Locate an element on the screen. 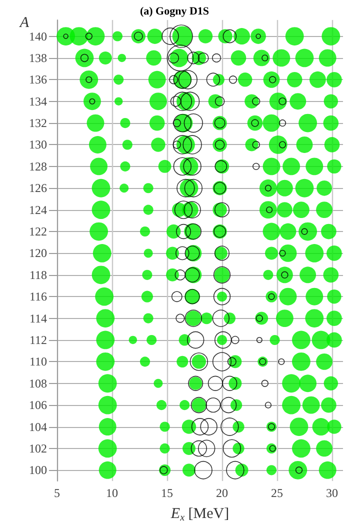 The width and height of the screenshot is (349, 528). x-tick-label: 10 is located at coordinates (112, 493).